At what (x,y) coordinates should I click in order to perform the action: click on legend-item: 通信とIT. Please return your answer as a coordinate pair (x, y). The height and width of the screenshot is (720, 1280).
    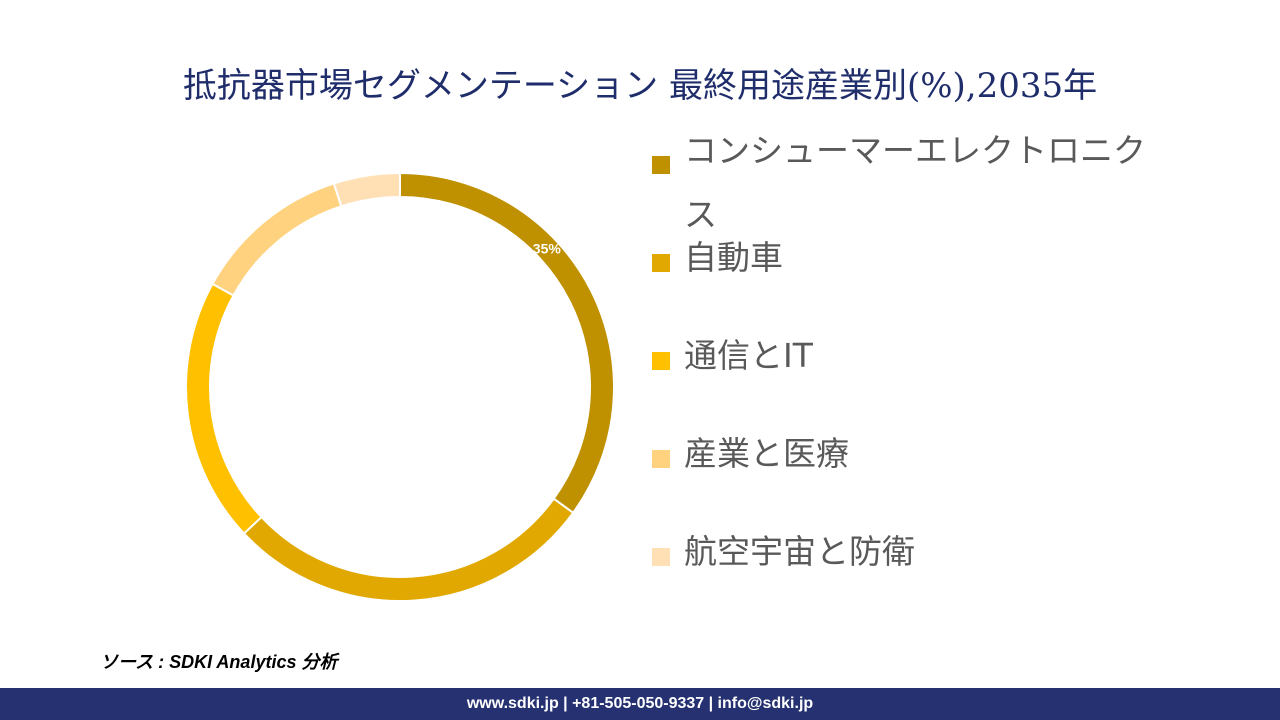
    Looking at the image, I should click on (908, 362).